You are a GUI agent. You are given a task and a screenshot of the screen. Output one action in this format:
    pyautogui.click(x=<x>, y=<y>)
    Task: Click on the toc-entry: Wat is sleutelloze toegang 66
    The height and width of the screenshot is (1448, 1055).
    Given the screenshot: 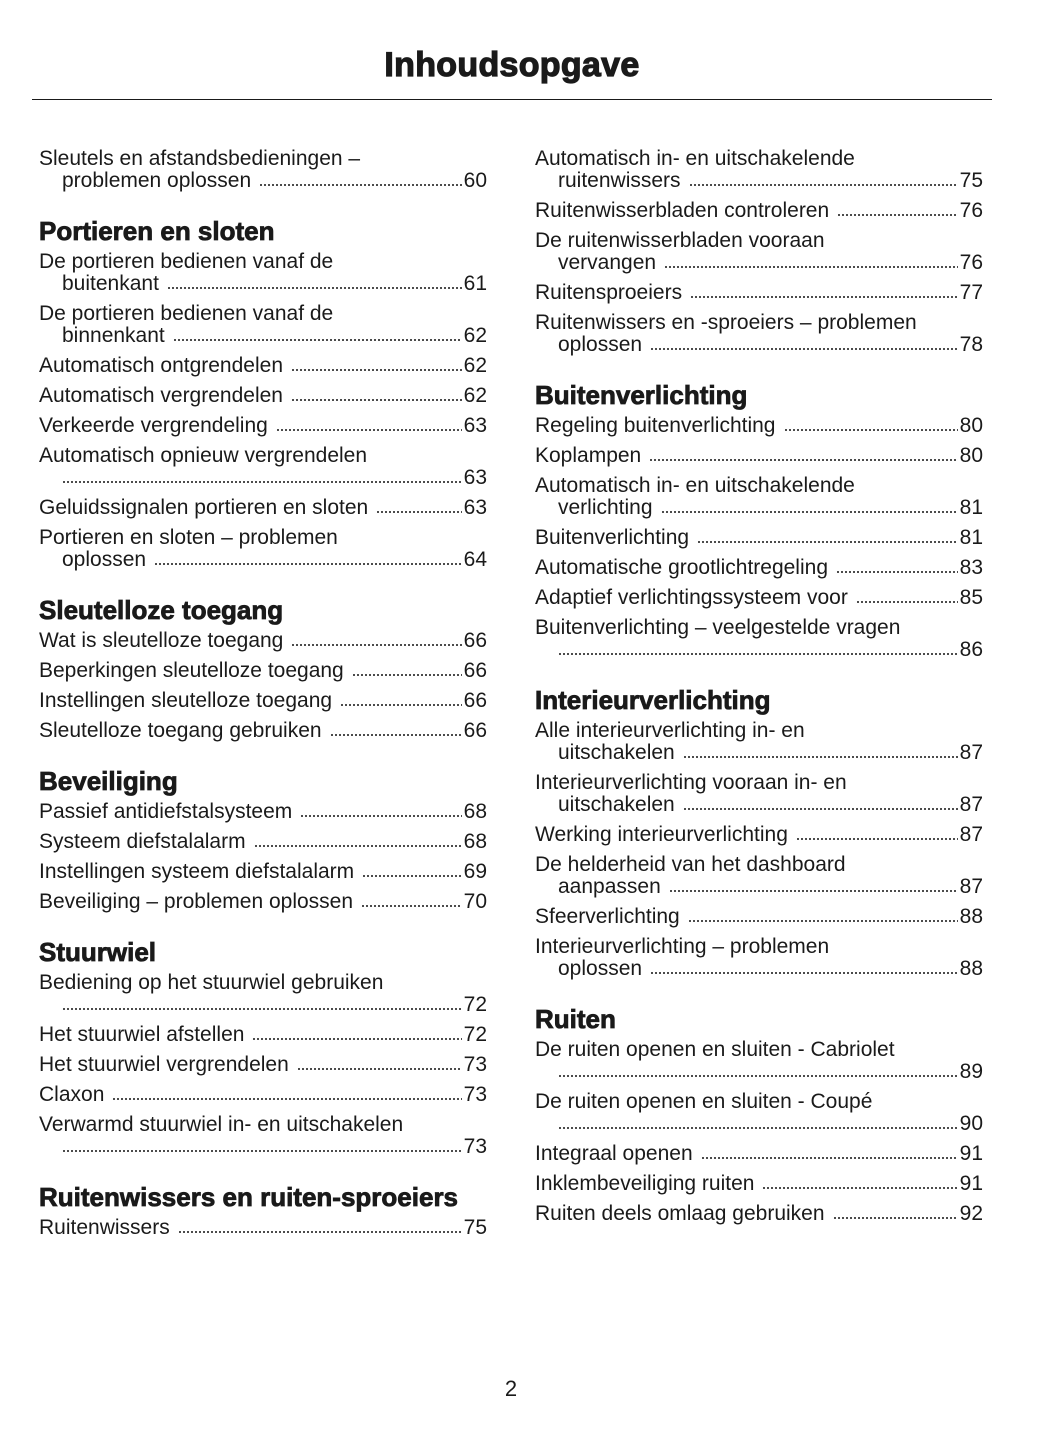 What is the action you would take?
    pyautogui.click(x=263, y=641)
    